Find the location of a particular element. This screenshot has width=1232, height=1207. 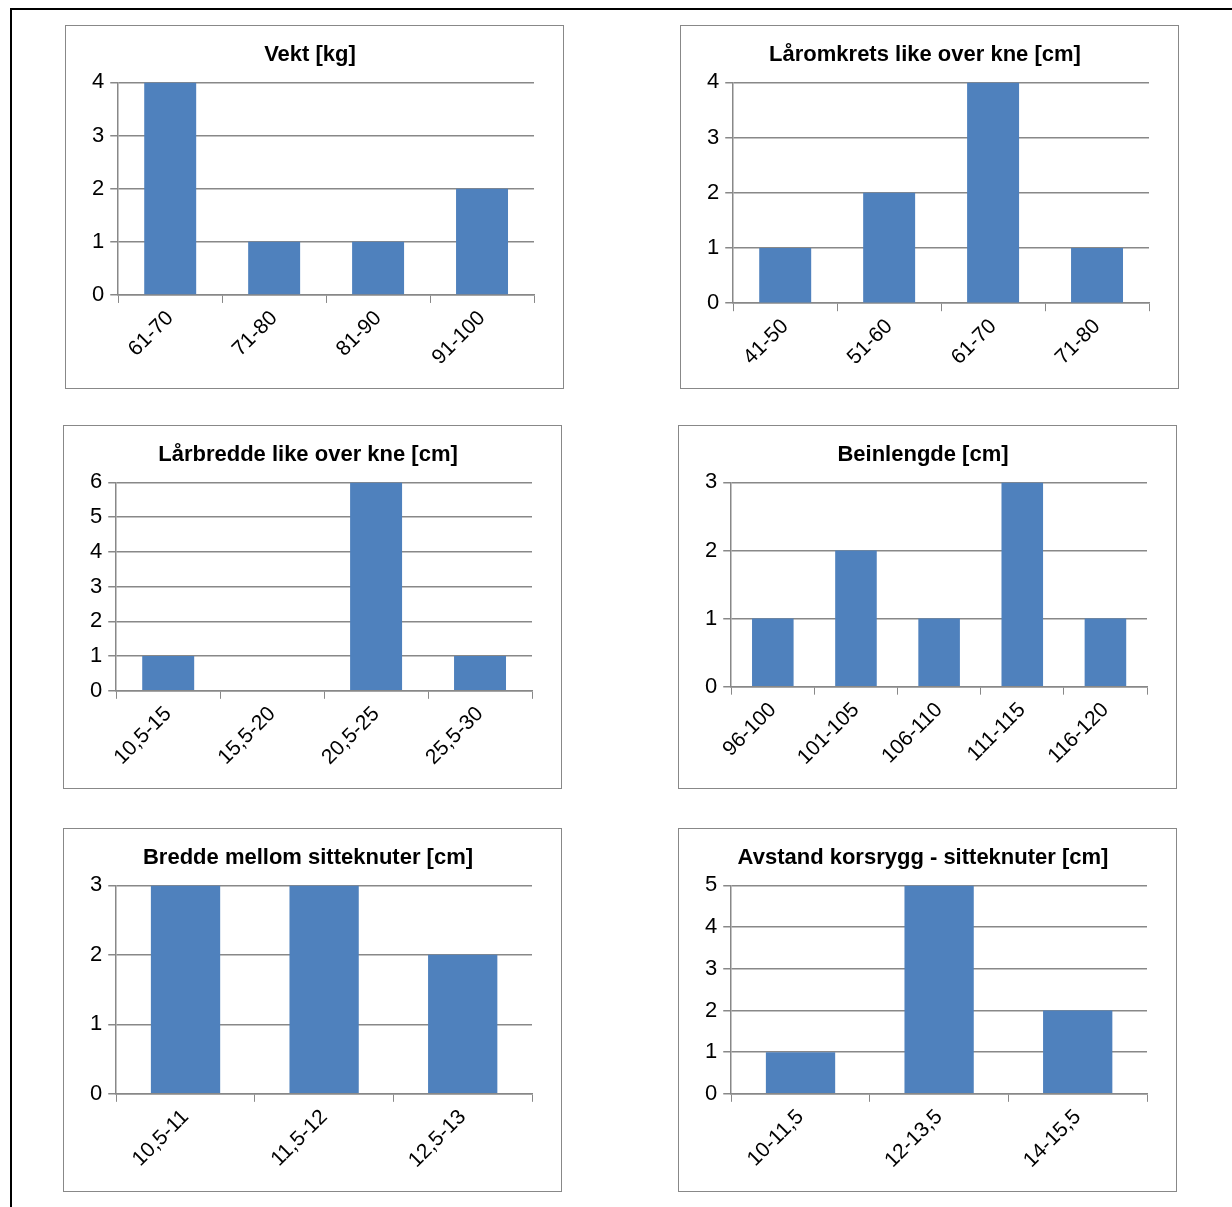

chart-title: Beinlengde [cm] is located at coordinates (923, 454).